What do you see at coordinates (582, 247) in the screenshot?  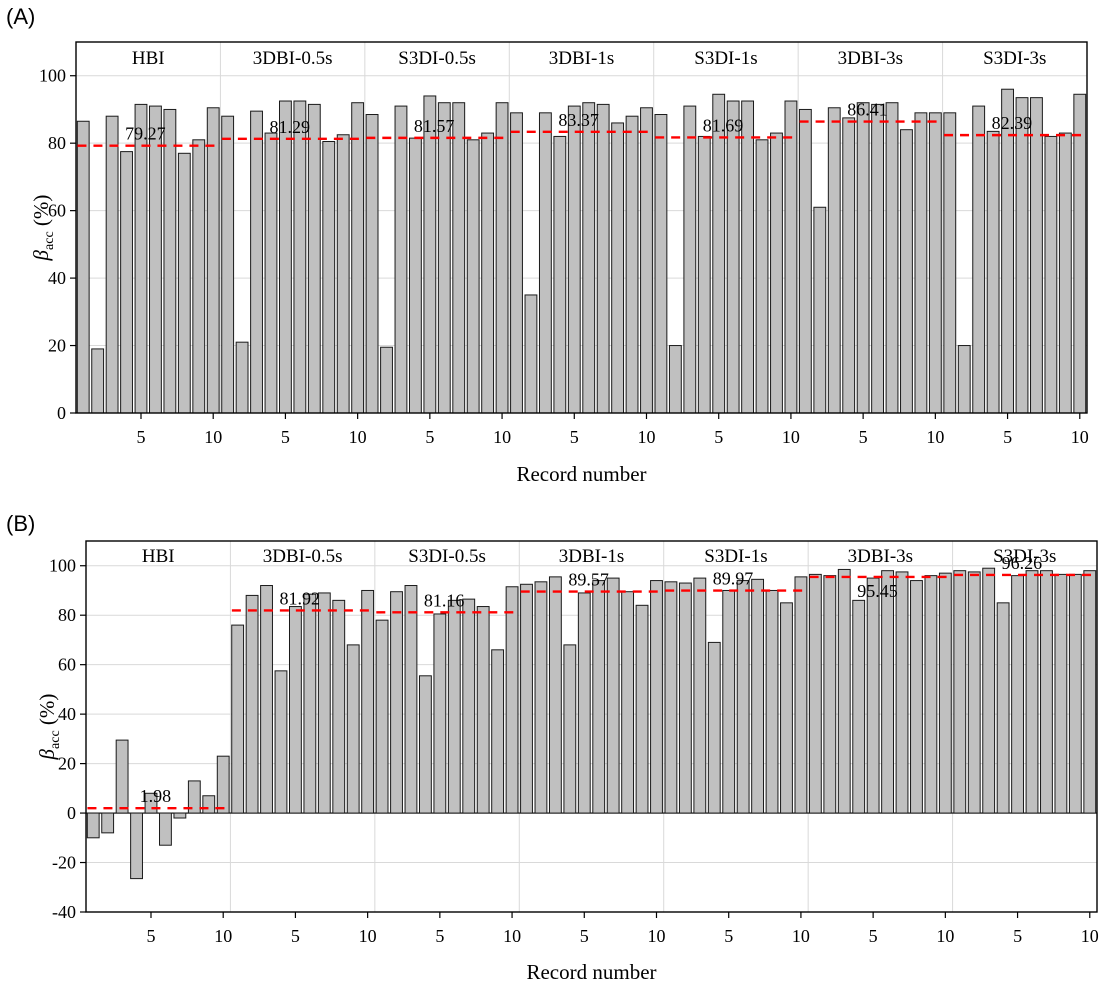 I see `series-3dbi-1s: 83.37 3DBI-1s 5 10` at bounding box center [582, 247].